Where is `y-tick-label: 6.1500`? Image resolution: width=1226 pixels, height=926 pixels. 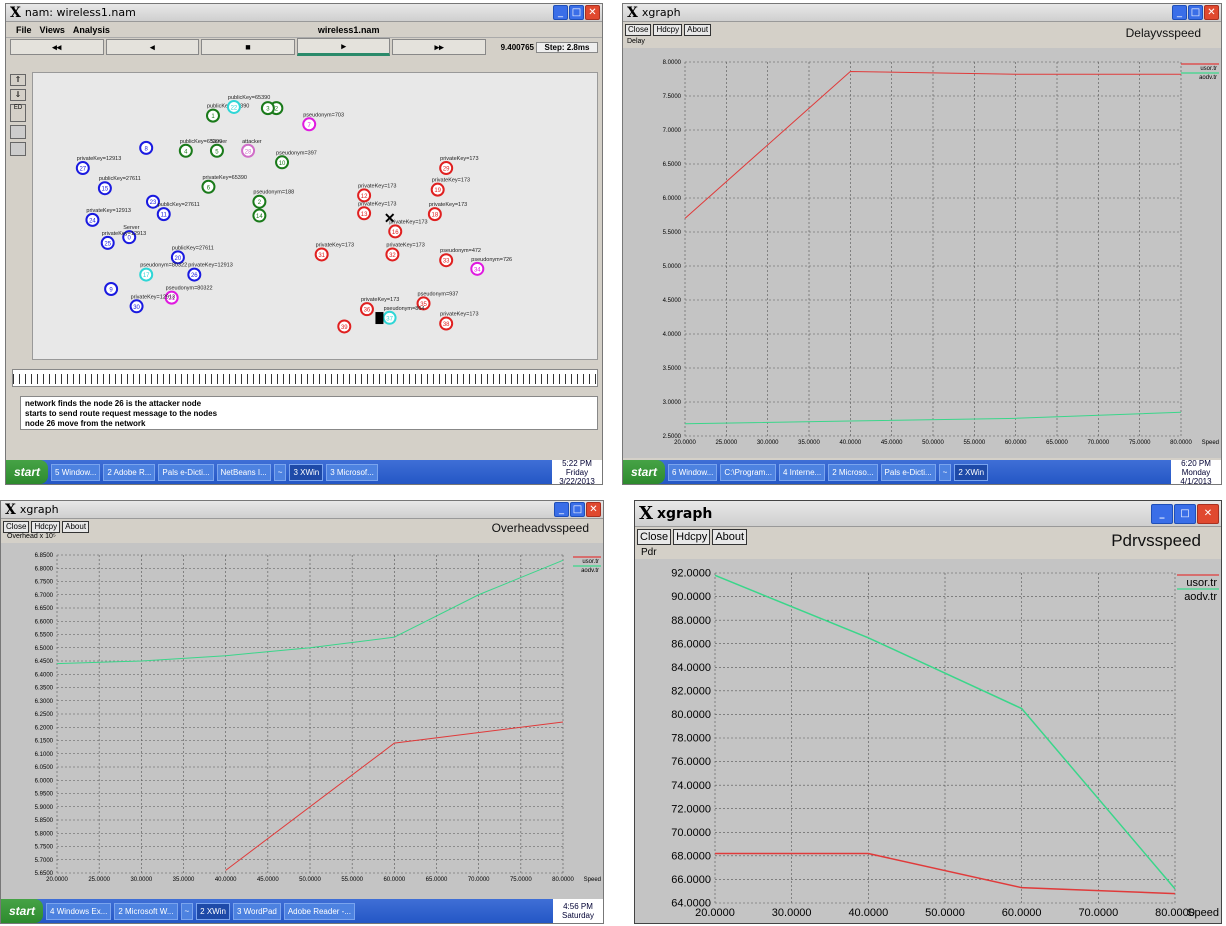
y-tick-label: 6.1500 is located at coordinates (44, 742).